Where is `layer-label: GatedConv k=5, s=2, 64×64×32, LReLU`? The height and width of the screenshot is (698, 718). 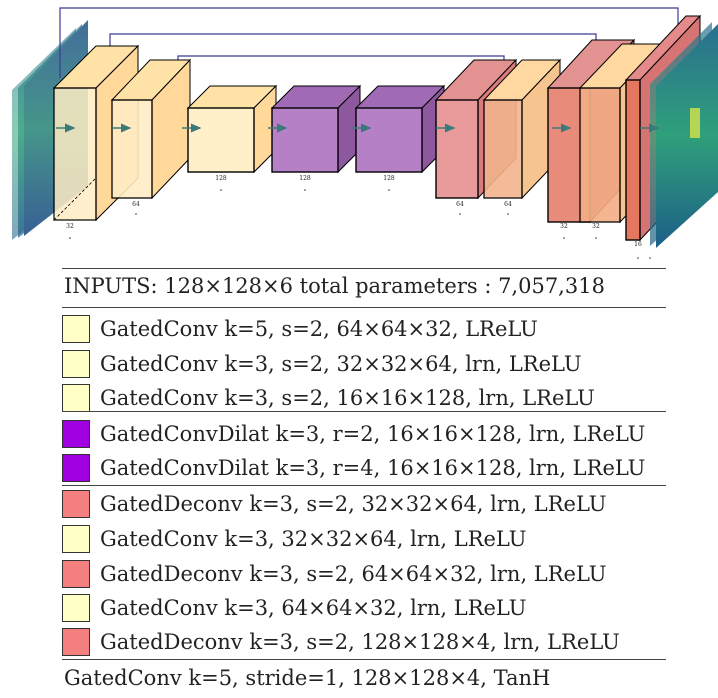 layer-label: GatedConv k=5, s=2, 64×64×32, LReLU is located at coordinates (319, 329).